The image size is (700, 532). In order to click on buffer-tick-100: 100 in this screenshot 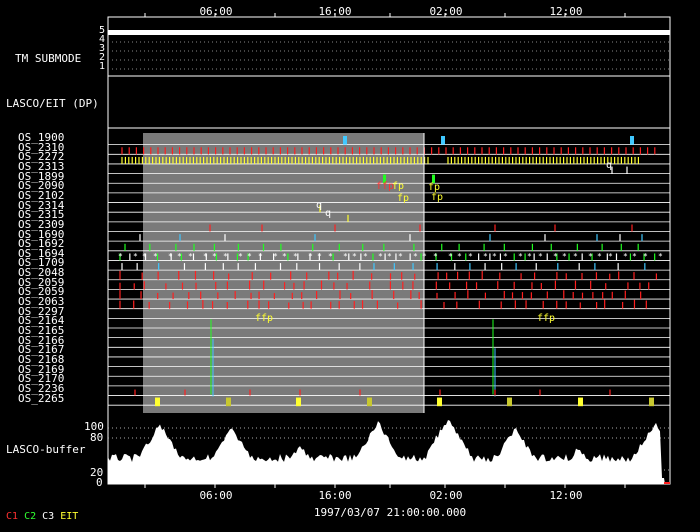, I will do `click(94, 426)`.